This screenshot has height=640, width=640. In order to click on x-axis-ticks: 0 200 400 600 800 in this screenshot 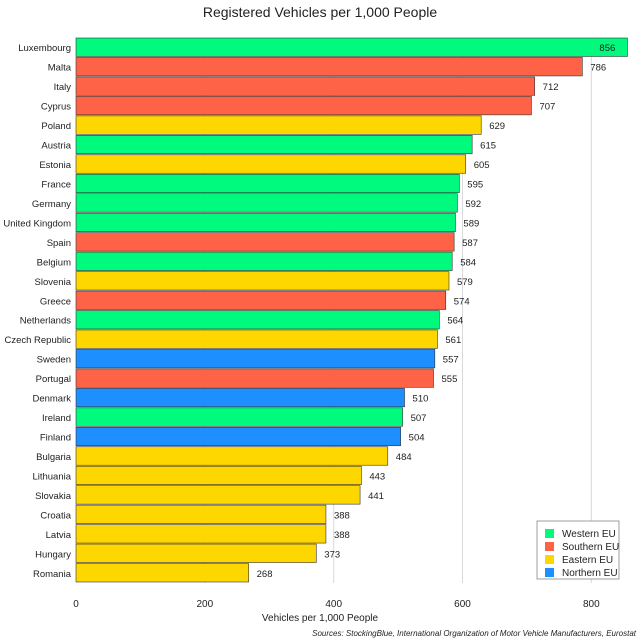, I will do `click(336, 604)`.